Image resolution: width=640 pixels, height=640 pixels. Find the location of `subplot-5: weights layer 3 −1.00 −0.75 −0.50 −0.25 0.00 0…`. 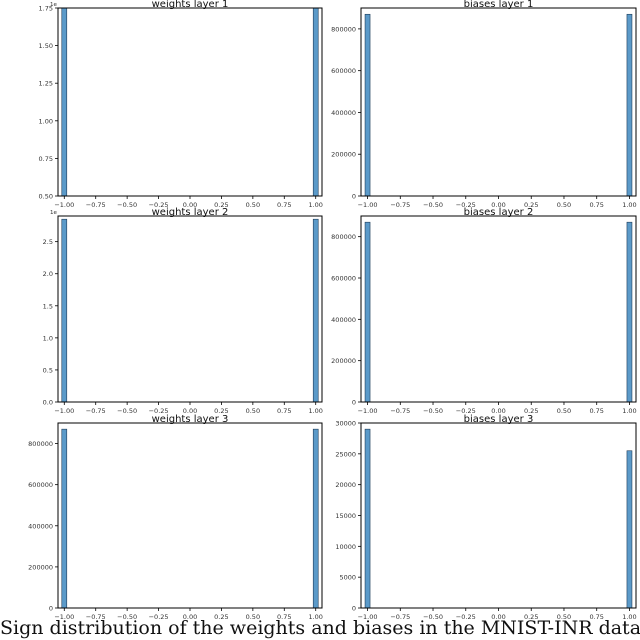

subplot-5: weights layer 3 −1.00 −0.75 −0.50 −0.25 0.00 0… is located at coordinates (175, 517).